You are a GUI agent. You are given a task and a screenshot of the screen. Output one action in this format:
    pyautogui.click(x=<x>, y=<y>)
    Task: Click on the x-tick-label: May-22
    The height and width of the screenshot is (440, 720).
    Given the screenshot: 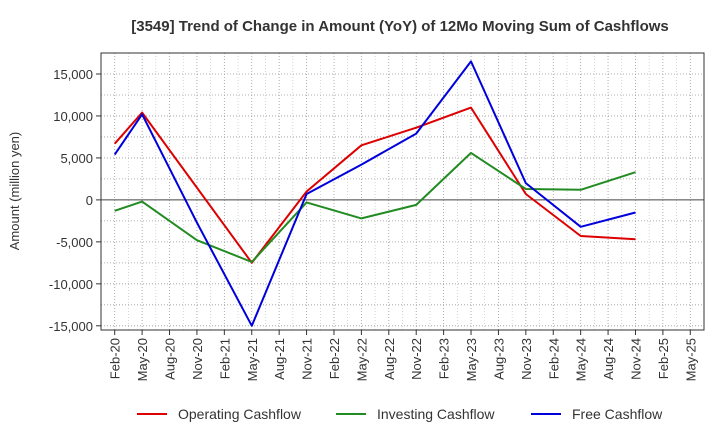 What is the action you would take?
    pyautogui.click(x=361, y=359)
    